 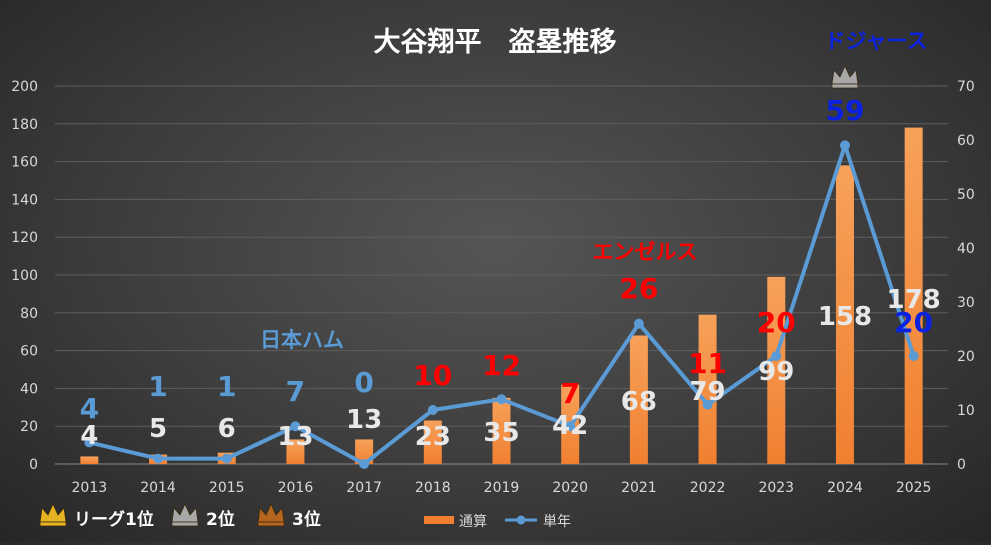 I want to click on y-left-tick-label: 20, so click(x=29, y=427).